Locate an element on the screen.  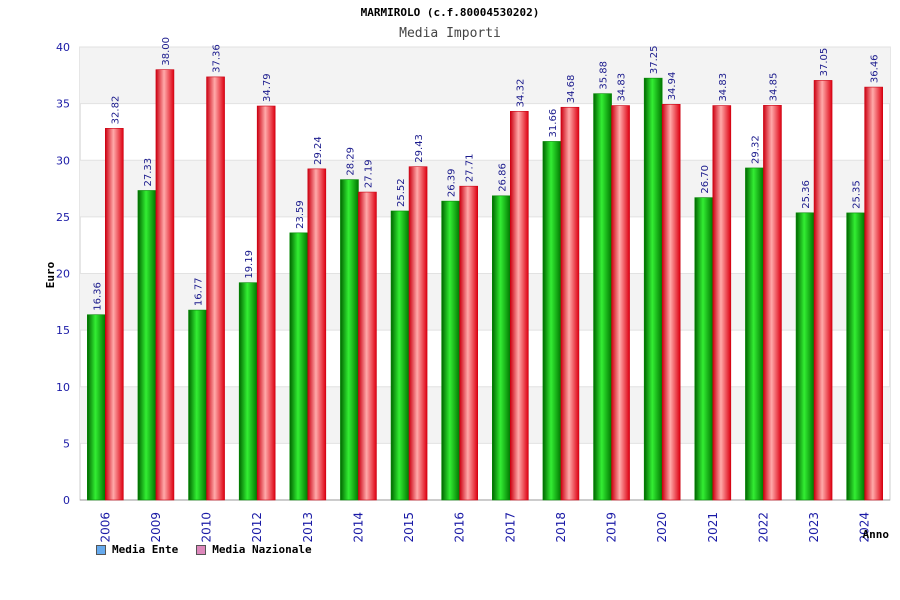
legend-swatch-media-nazionale is located at coordinates (201, 549).